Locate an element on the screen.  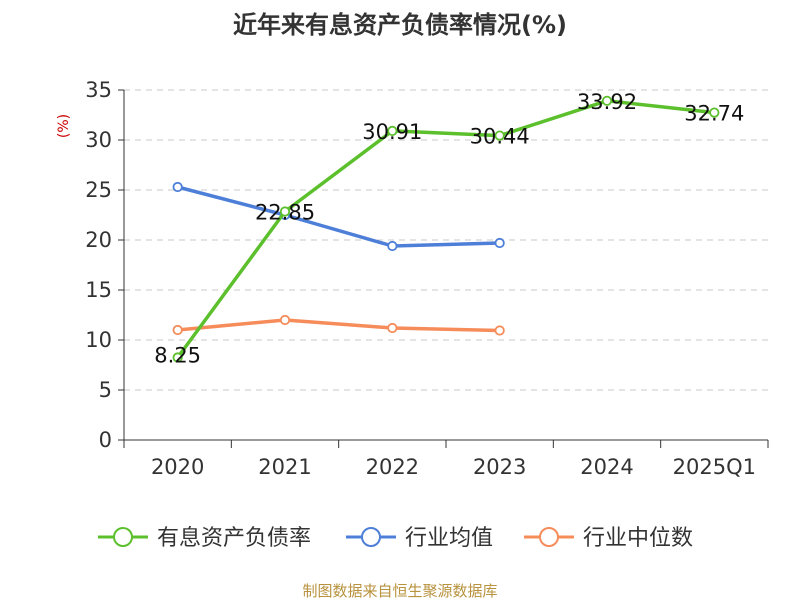
y-tick-label: 0 is located at coordinates (105, 440).